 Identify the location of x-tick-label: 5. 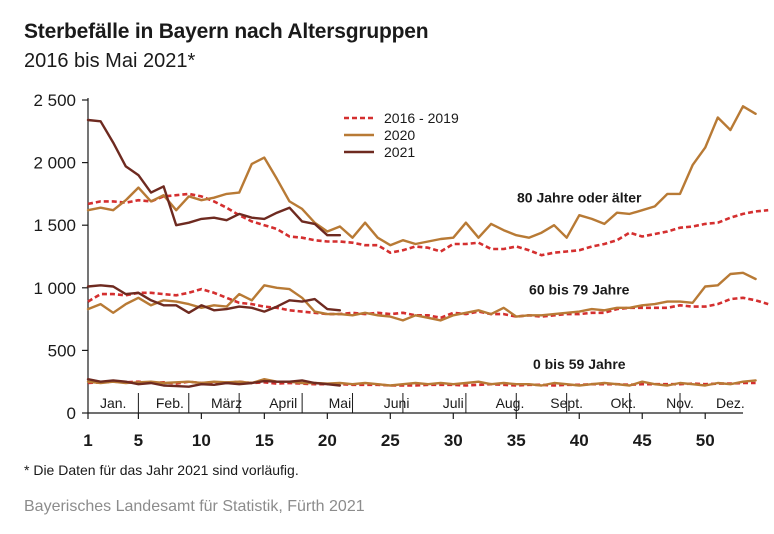
(138, 440).